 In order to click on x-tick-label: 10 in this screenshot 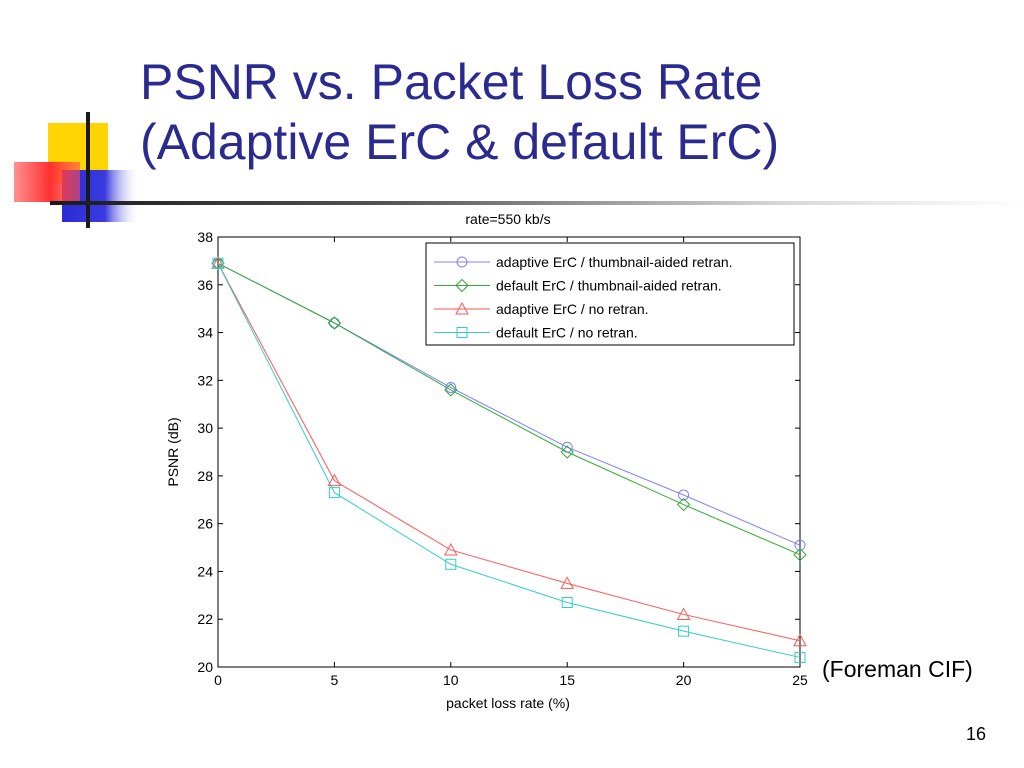, I will do `click(451, 680)`.